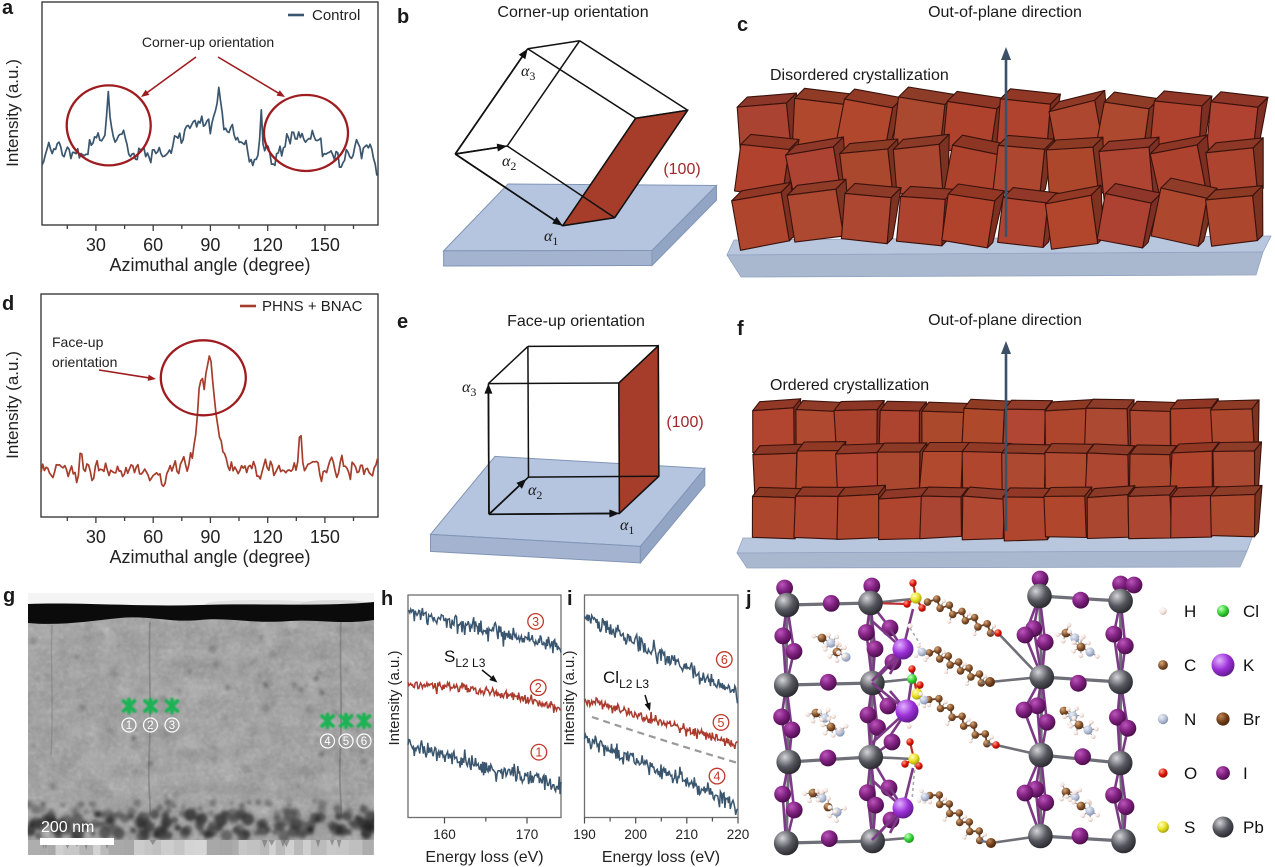 The width and height of the screenshot is (1275, 867). What do you see at coordinates (444, 834) in the screenshot?
I see `svg-text: 160` at bounding box center [444, 834].